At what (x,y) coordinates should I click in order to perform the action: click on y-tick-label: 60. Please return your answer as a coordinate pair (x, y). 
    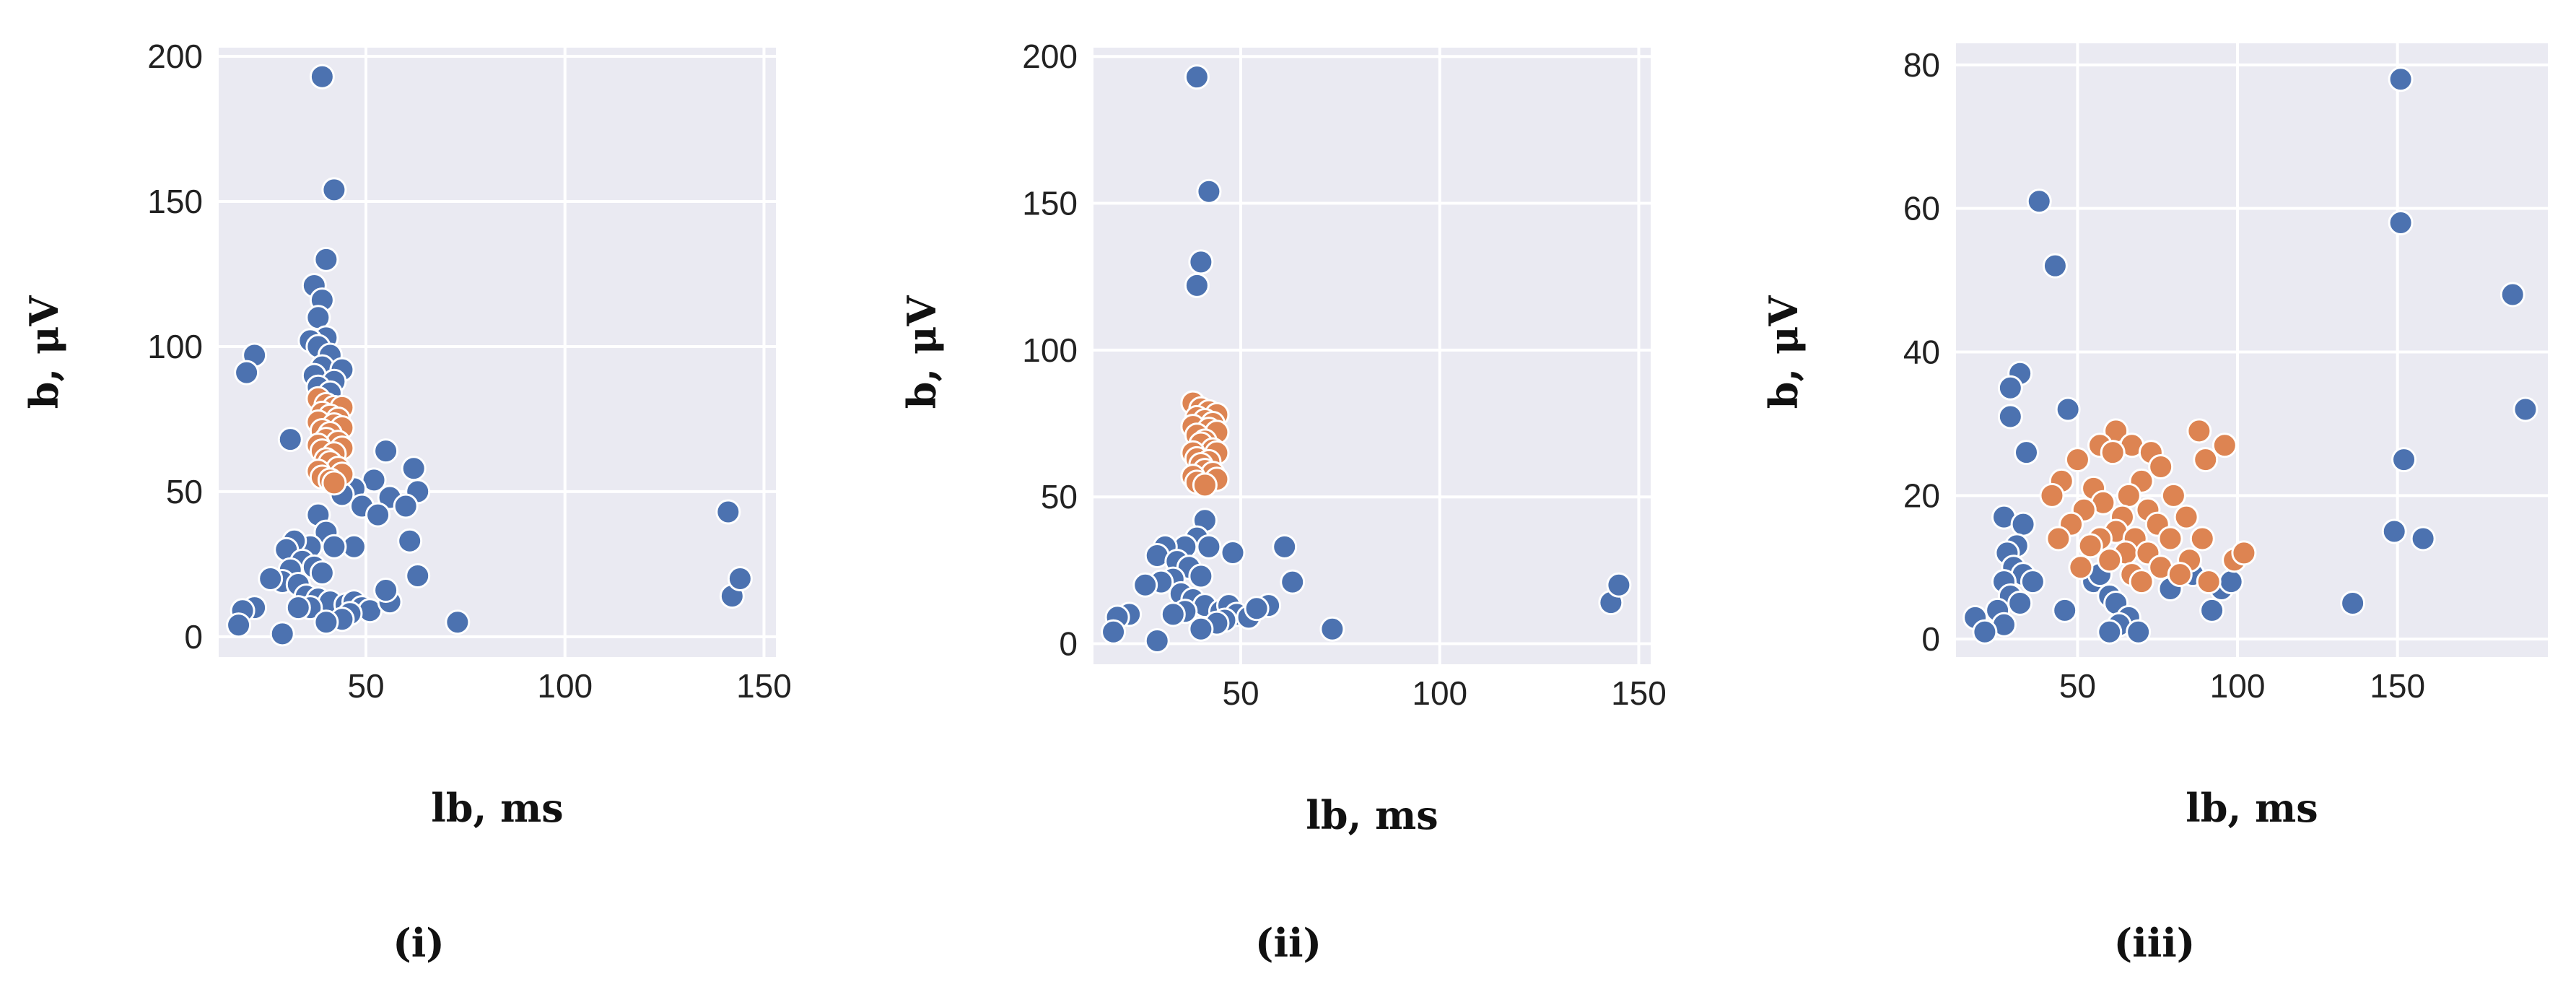
    Looking at the image, I should click on (1921, 208).